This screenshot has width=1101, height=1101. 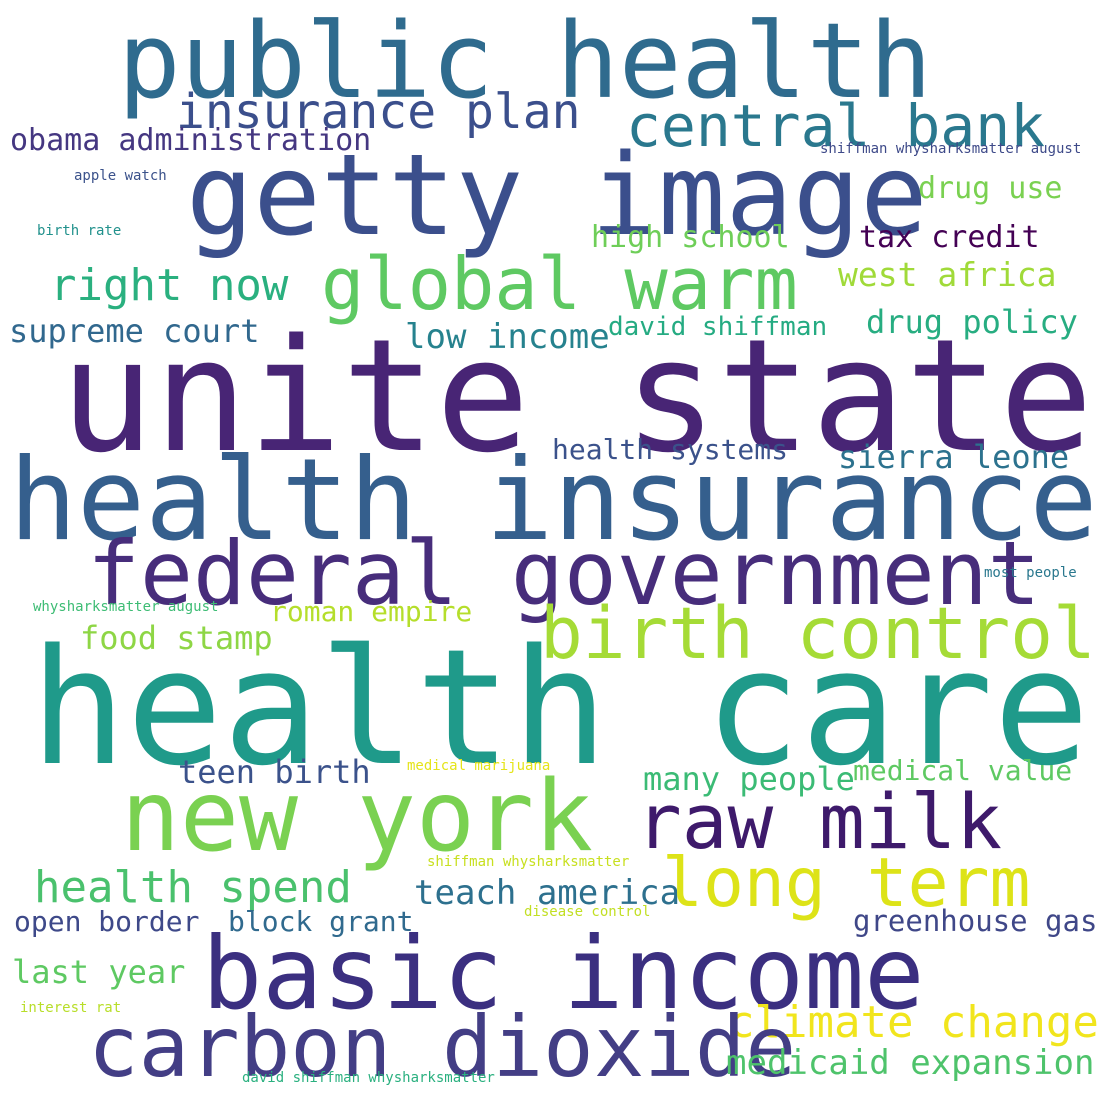 What do you see at coordinates (79, 231) in the screenshot?
I see `word-birth-rate: birth rate` at bounding box center [79, 231].